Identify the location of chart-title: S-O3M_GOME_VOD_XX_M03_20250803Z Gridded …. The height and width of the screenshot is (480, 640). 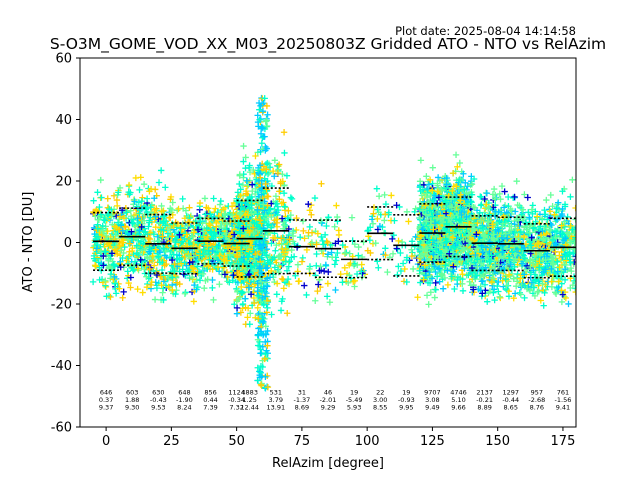
(328, 44).